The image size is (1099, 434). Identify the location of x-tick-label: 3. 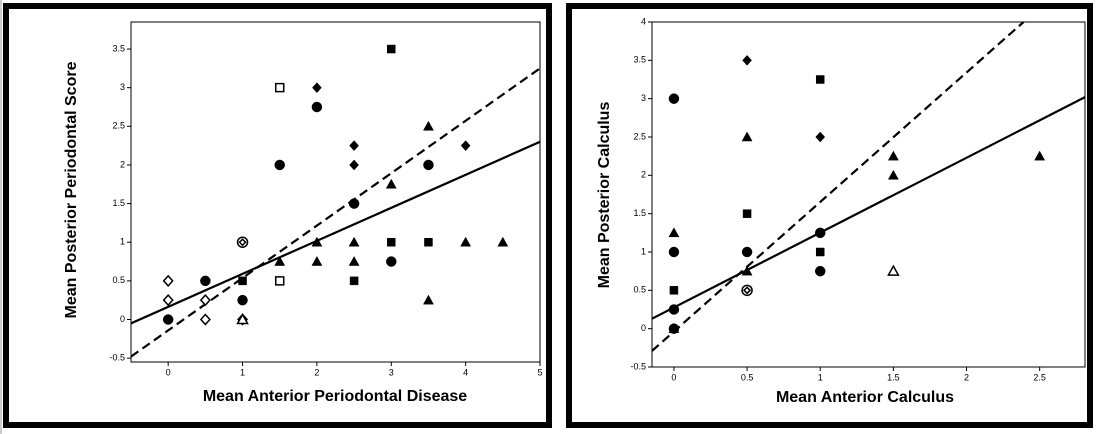
(391, 372).